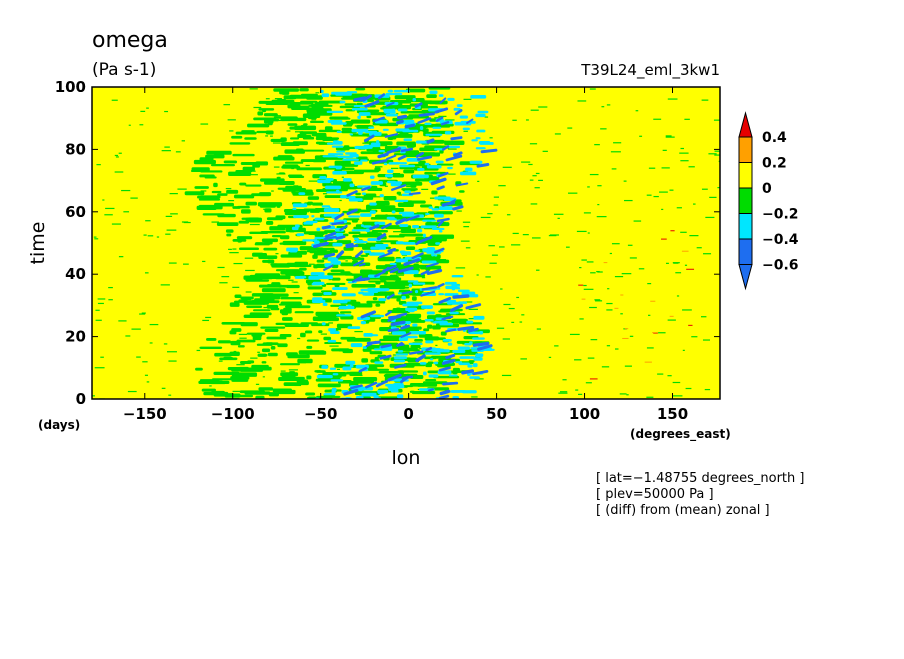 Image resolution: width=904 pixels, height=659 pixels. I want to click on colorbar-label: −0.6, so click(780, 266).